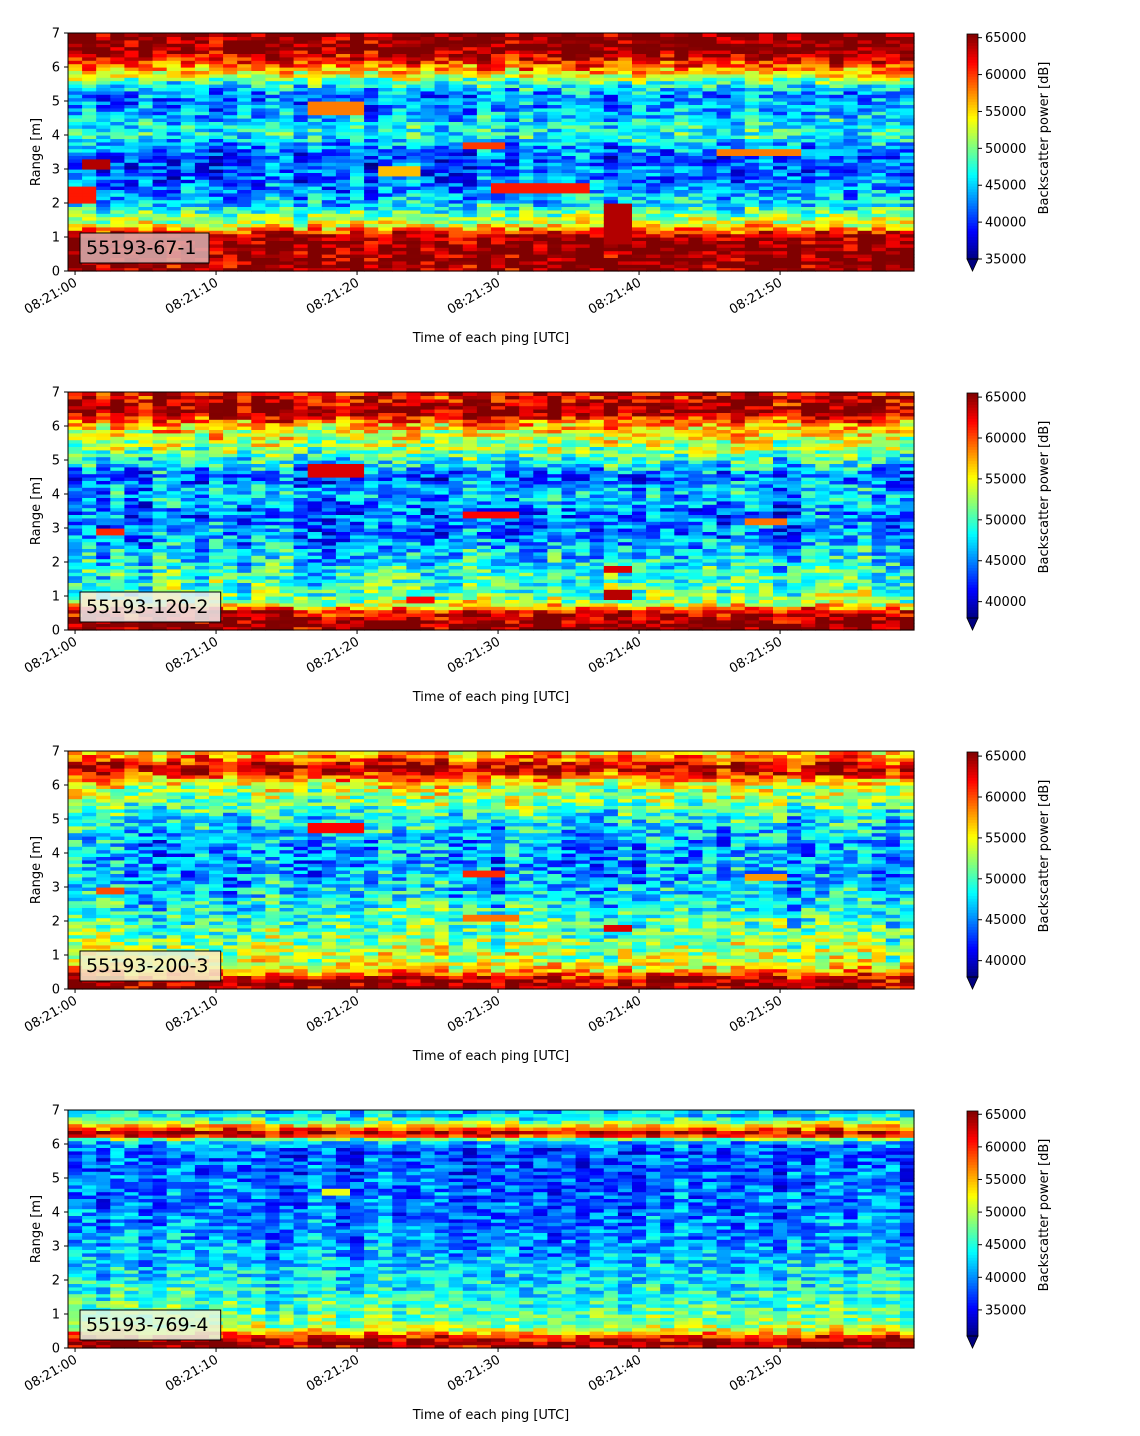 The width and height of the screenshot is (1140, 1436). Describe the element at coordinates (615, 296) in the screenshot. I see `x-tick-label: 08:21:40` at that location.